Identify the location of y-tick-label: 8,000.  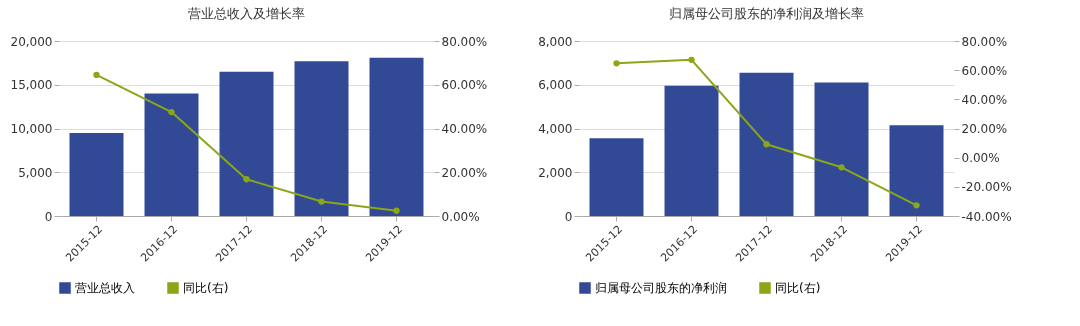
(555, 41).